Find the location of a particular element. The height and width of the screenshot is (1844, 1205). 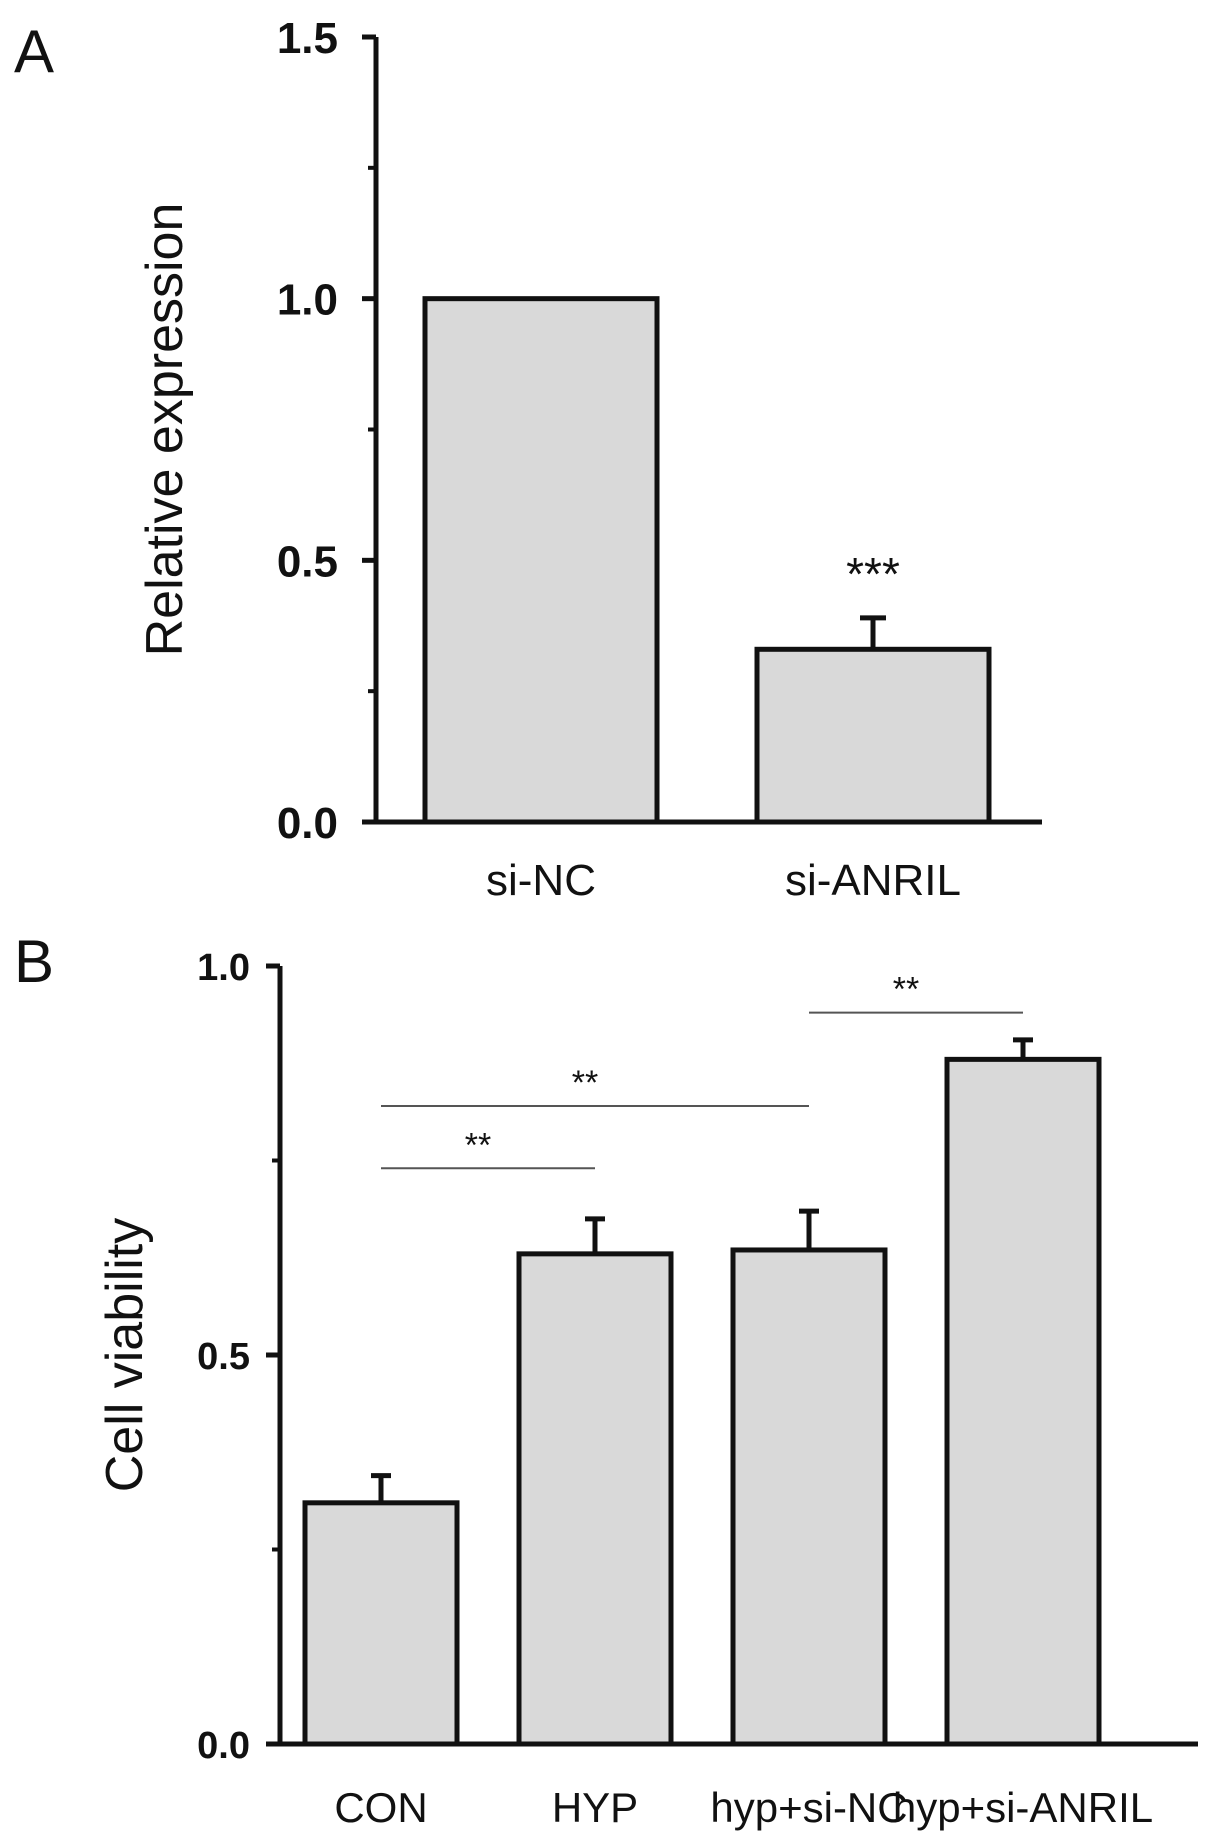

y-tick-label: 1.5 is located at coordinates (307, 38).